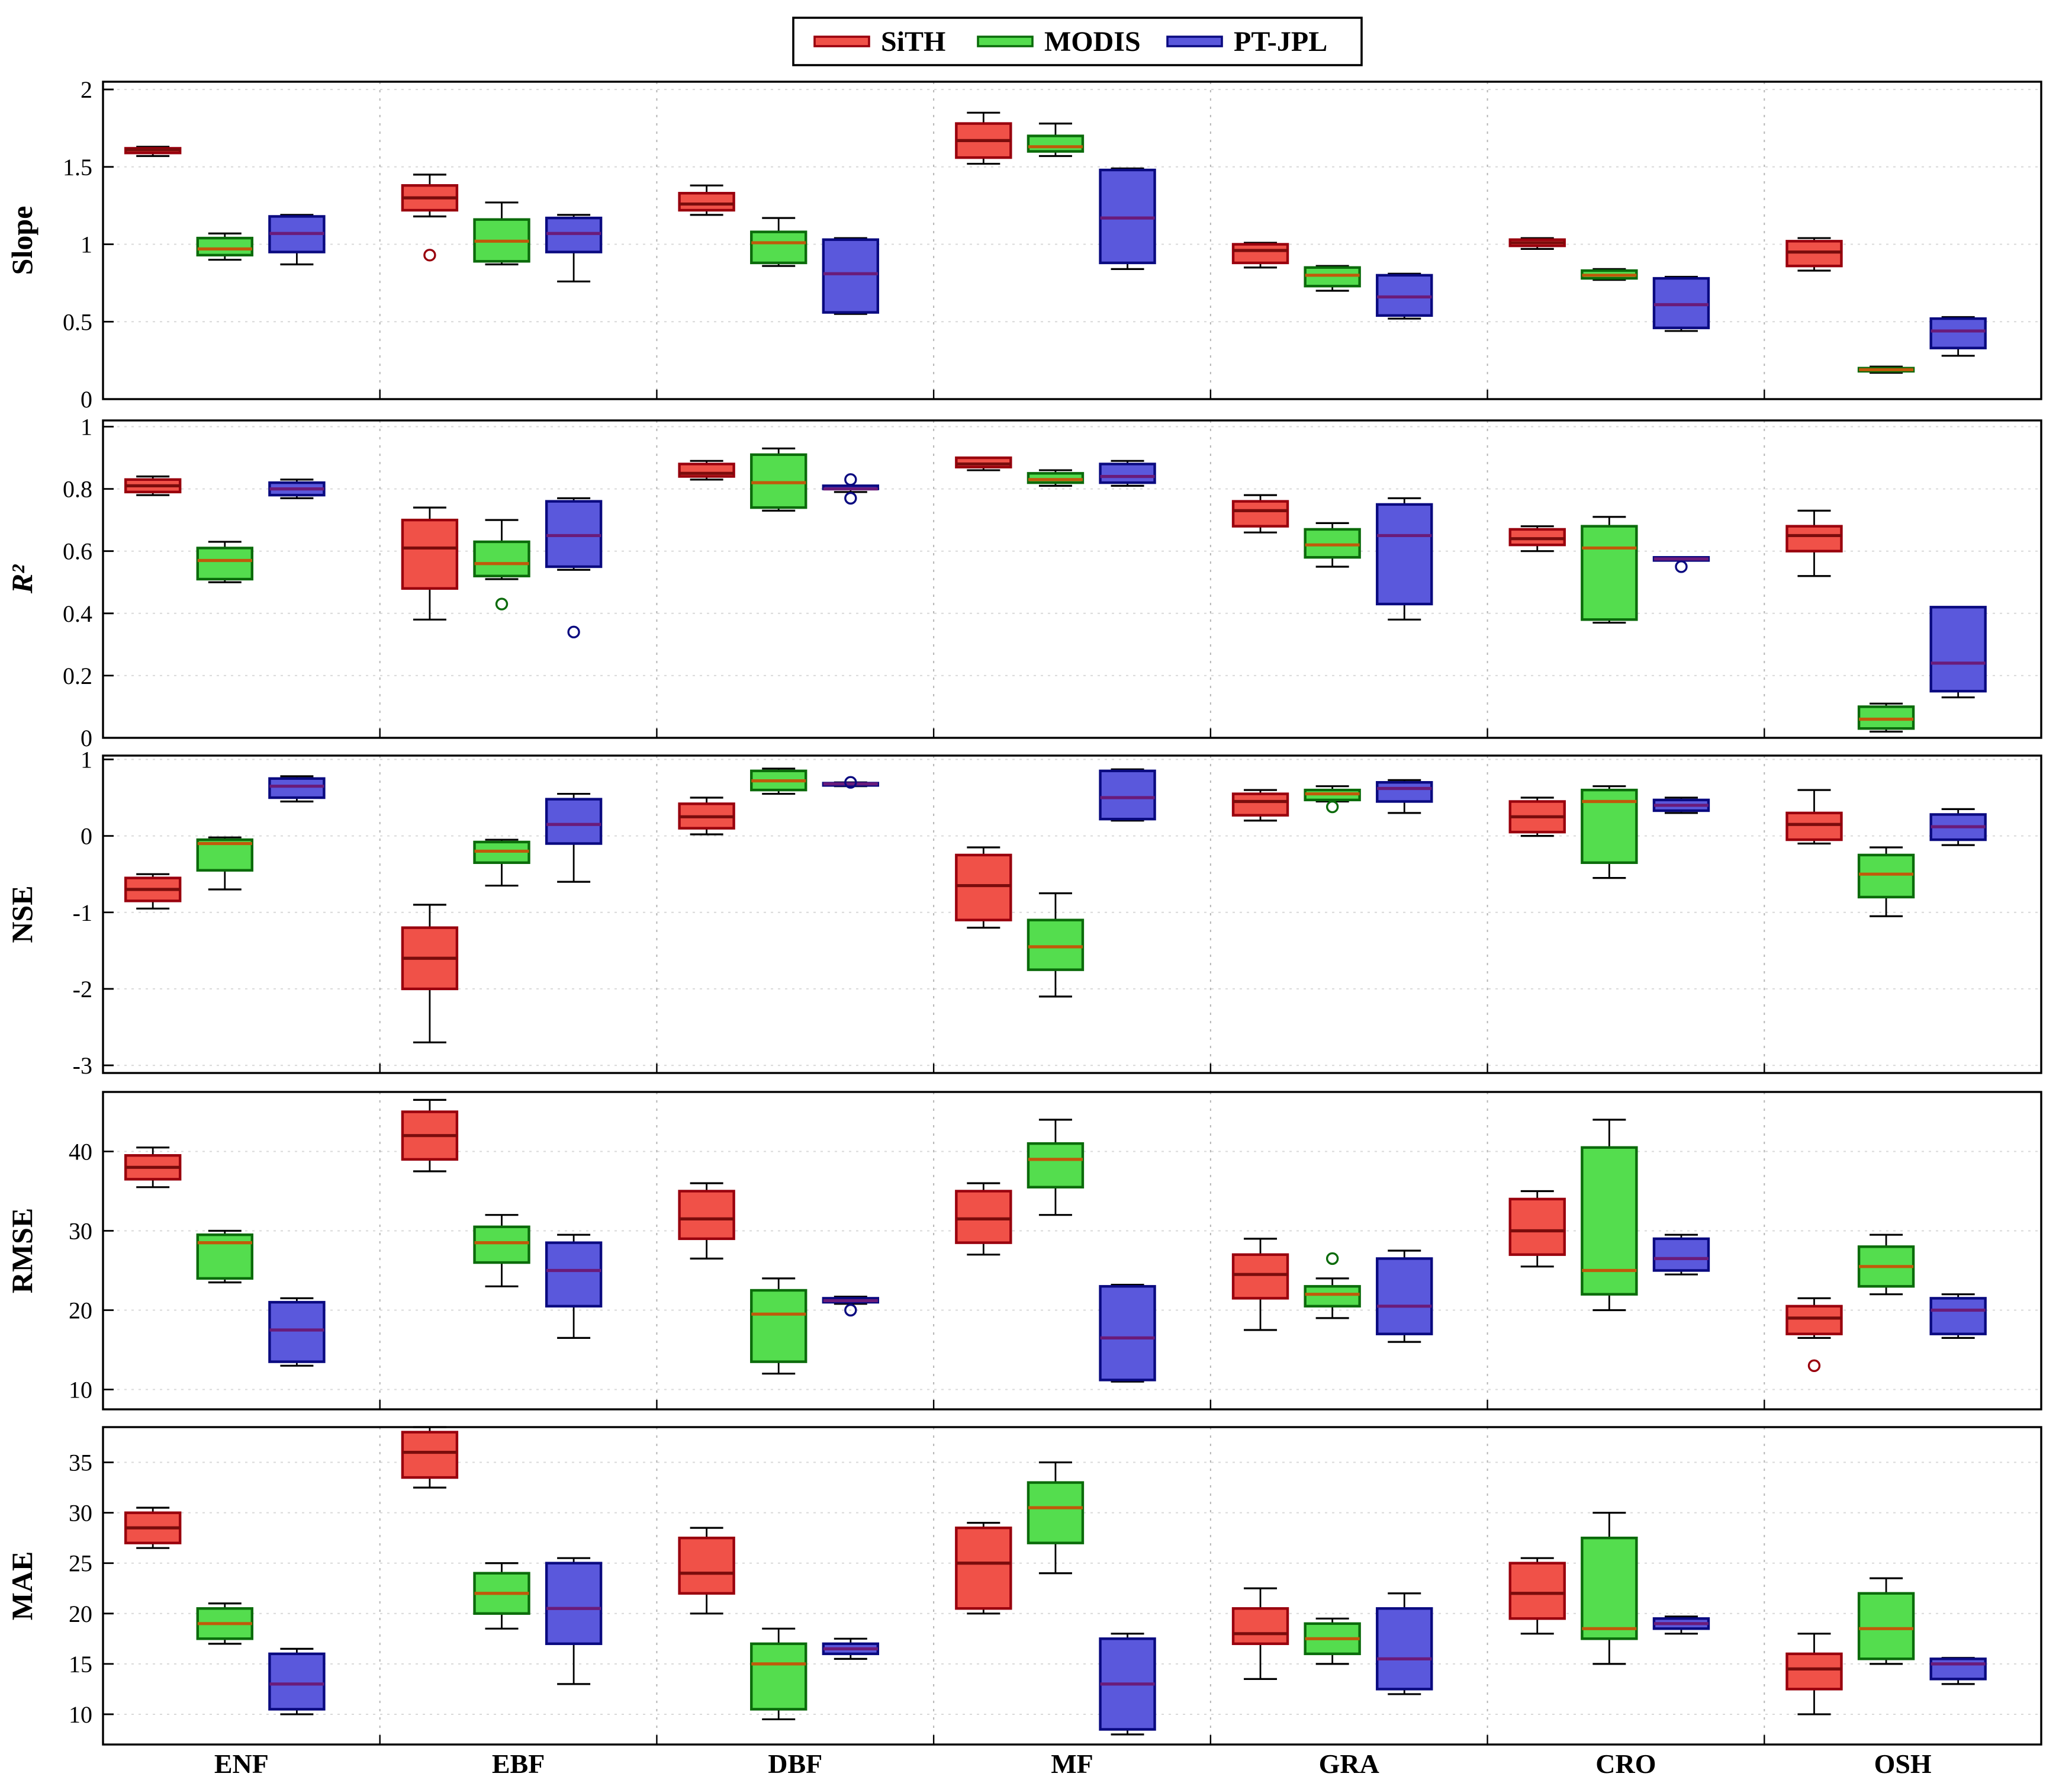 The image size is (2072, 1783). What do you see at coordinates (82, 913) in the screenshot?
I see `y-tick-label: -1` at bounding box center [82, 913].